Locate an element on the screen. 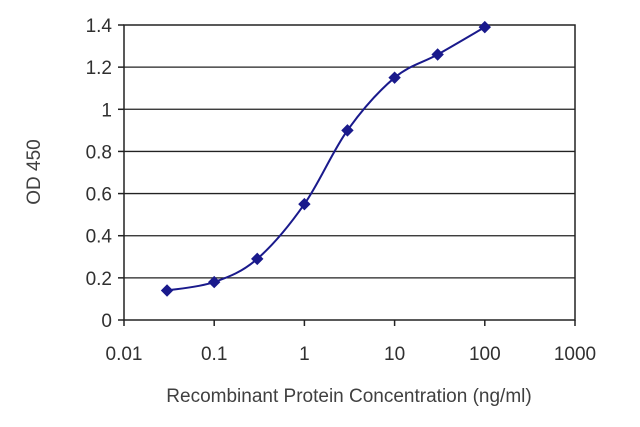  y-tick-label: 0.2 is located at coordinates (99, 279).